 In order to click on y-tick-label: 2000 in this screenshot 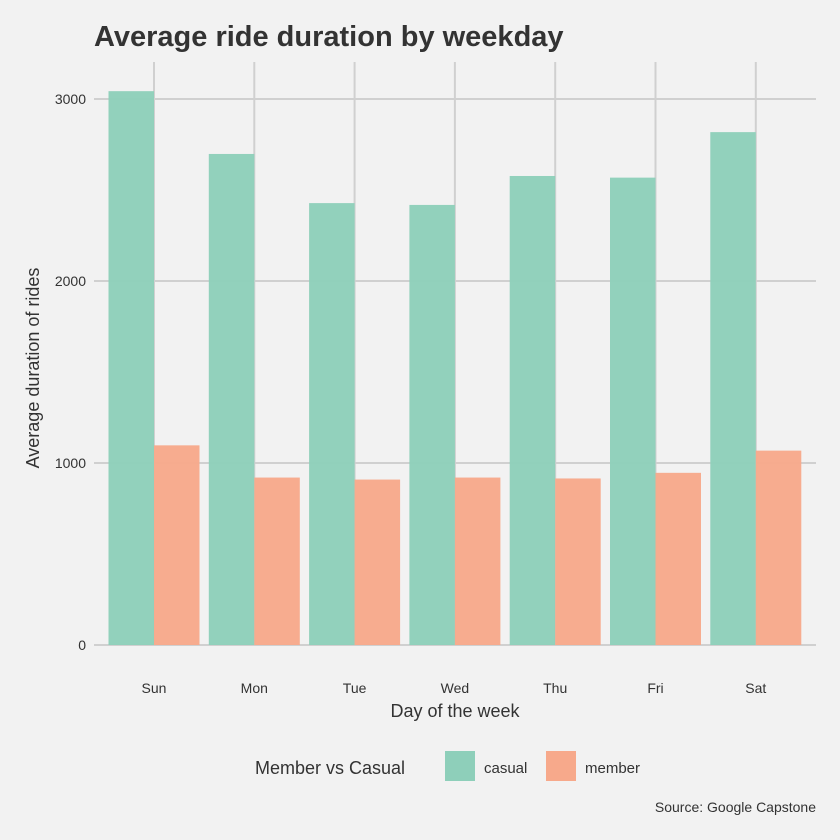, I will do `click(70, 281)`.